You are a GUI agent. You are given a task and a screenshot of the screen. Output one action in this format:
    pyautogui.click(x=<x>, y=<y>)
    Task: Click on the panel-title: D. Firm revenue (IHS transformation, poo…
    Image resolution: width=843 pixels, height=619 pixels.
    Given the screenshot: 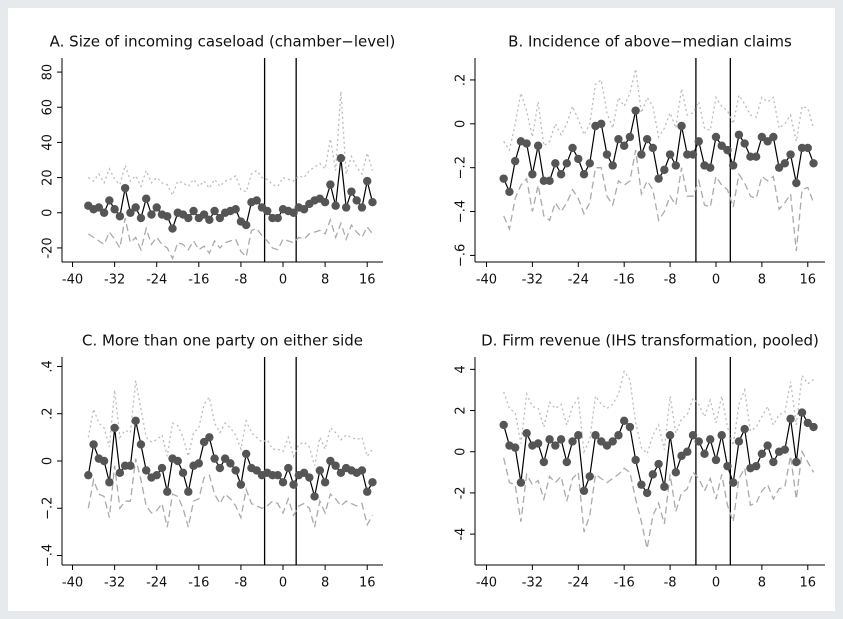 What is the action you would take?
    pyautogui.click(x=650, y=341)
    